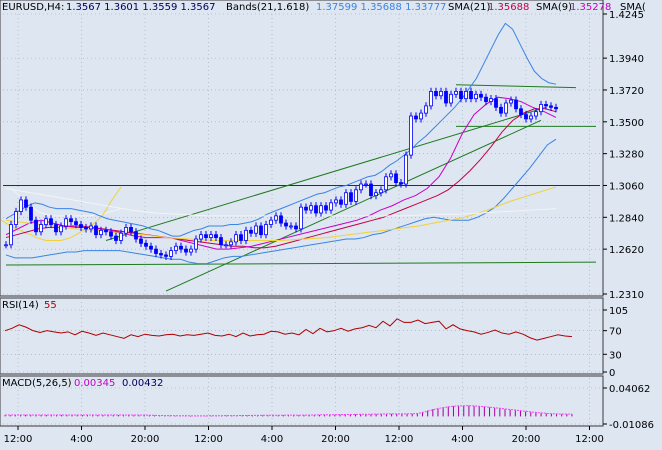 This screenshot has height=450, width=662. Describe the element at coordinates (267, 7) in the screenshot. I see `header-bands-label: Bands(21,1.618)` at that location.